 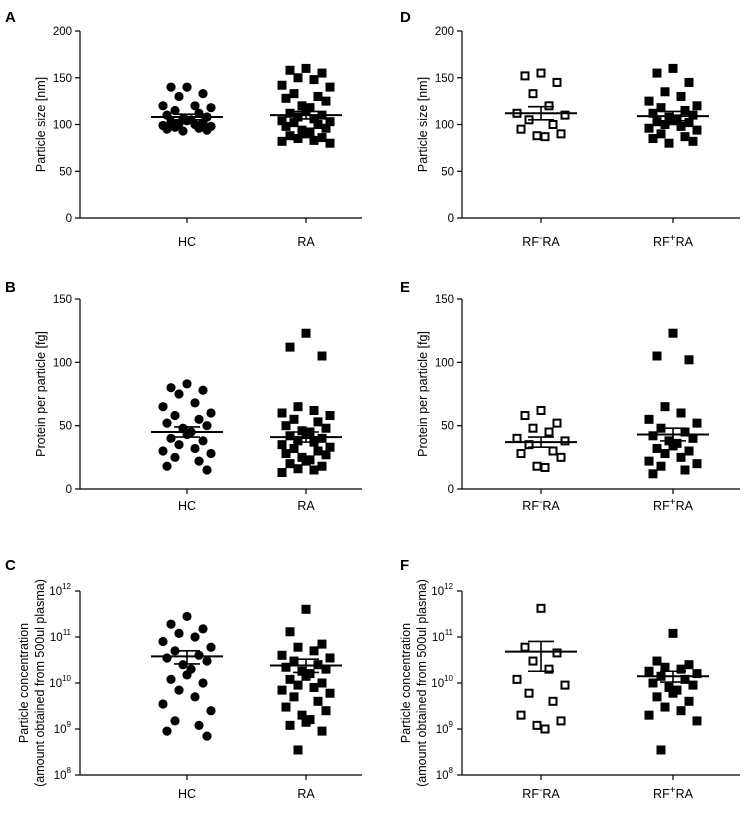 What do you see at coordinates (443, 636) in the screenshot?
I see `y-tick-label: 1011` at bounding box center [443, 636].